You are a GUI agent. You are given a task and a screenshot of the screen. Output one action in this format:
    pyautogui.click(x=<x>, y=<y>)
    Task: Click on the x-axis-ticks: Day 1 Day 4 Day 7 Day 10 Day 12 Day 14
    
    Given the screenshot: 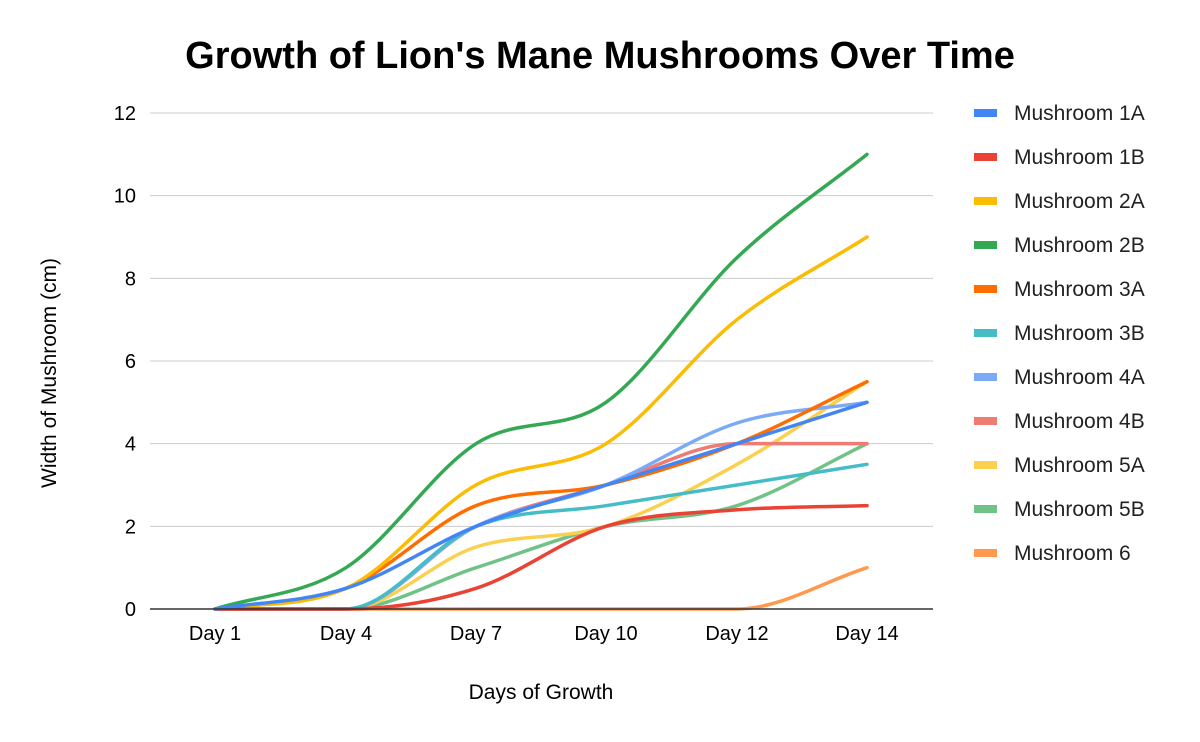 What is the action you would take?
    pyautogui.click(x=544, y=634)
    